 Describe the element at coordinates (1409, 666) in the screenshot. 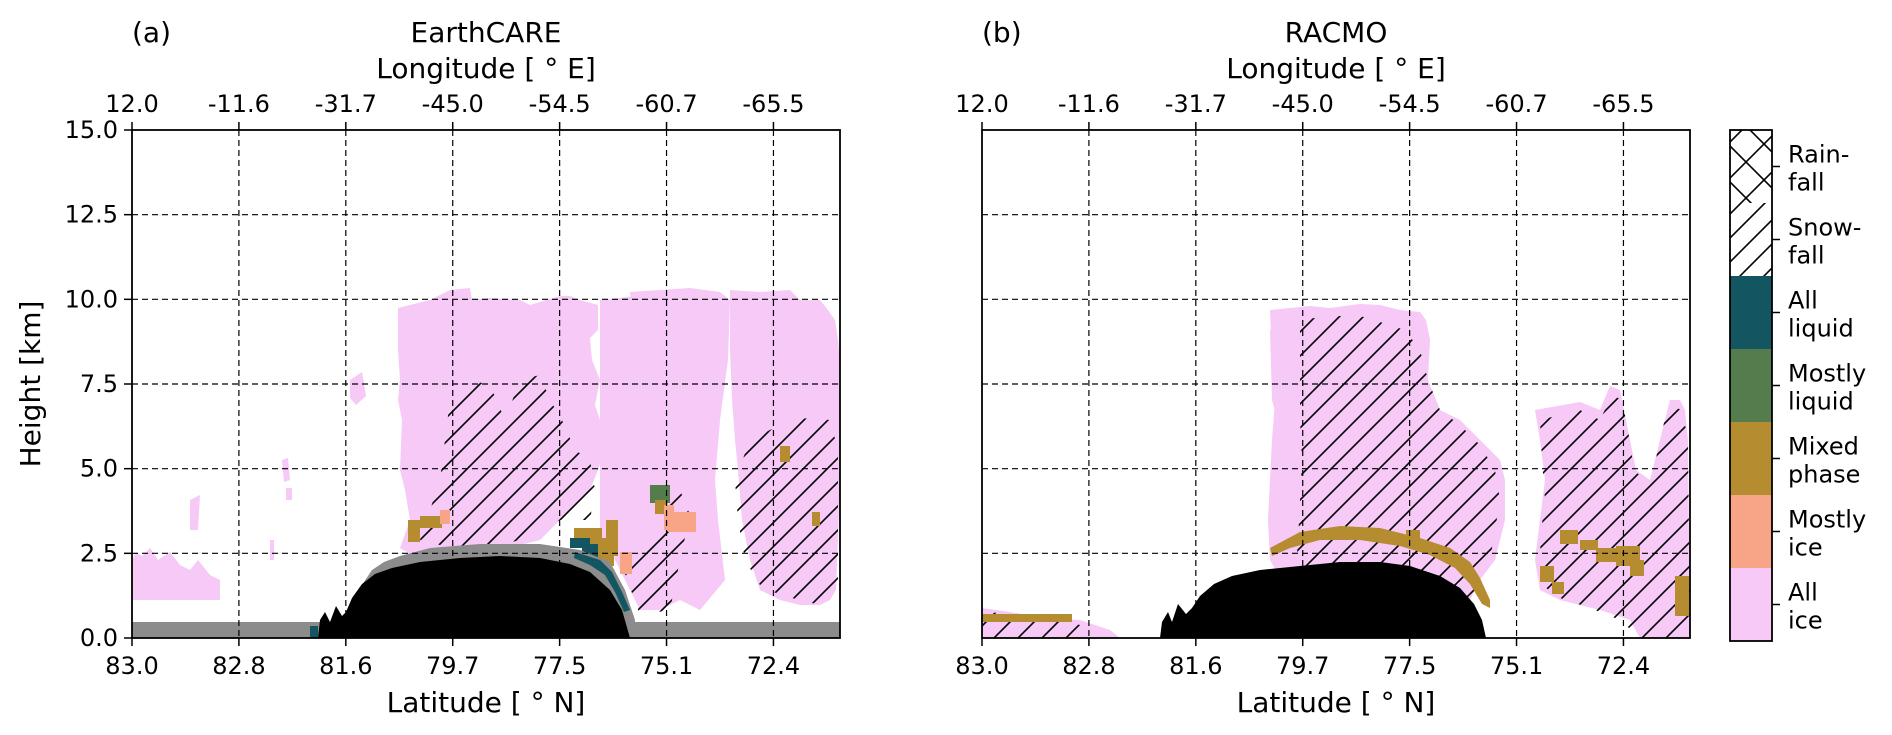

I see `panel-b-x-tick-label: 77.5` at that location.